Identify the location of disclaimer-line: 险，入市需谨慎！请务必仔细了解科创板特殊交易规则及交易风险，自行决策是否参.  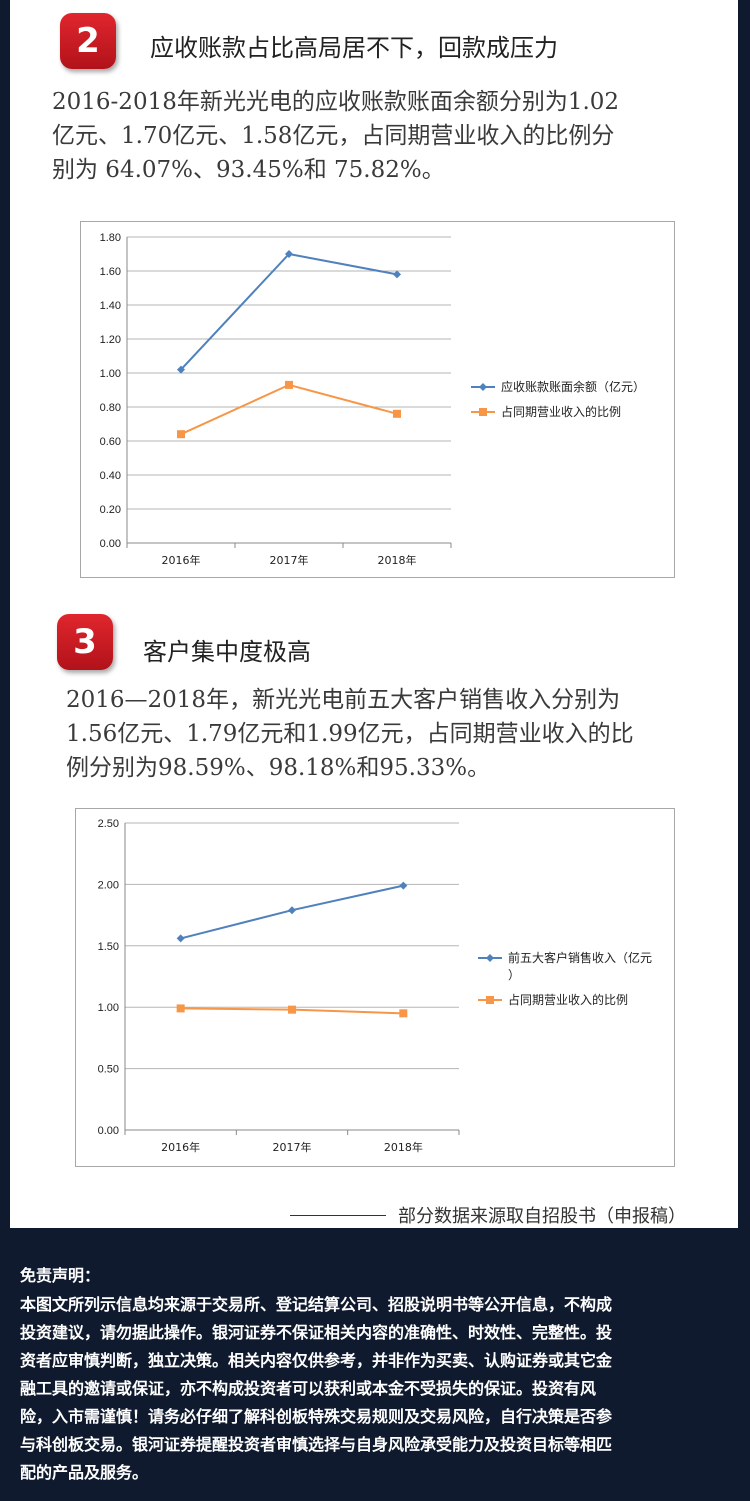
(316, 1416).